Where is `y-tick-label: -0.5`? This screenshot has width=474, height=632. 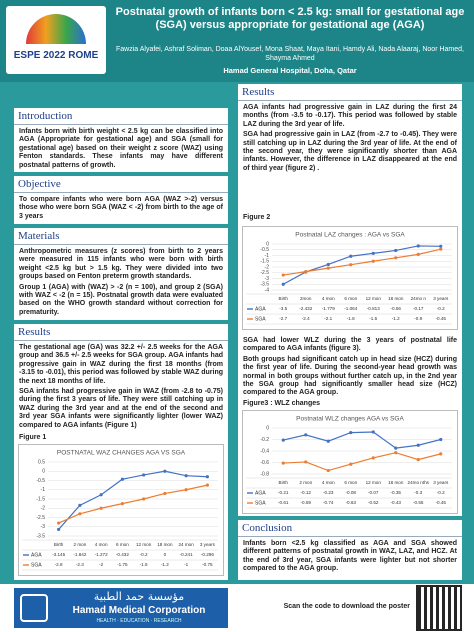 y-tick-label: -0.5 is located at coordinates (40, 481).